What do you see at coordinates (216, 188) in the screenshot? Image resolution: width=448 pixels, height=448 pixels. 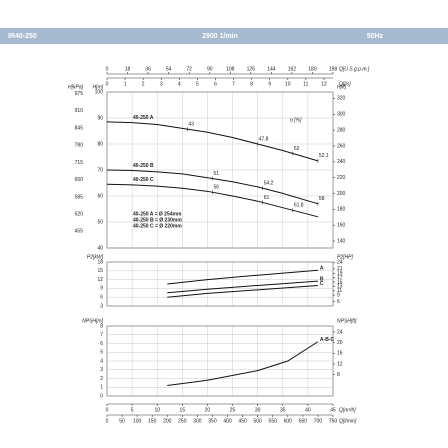 I see `efficiency-label: 56` at bounding box center [216, 188].